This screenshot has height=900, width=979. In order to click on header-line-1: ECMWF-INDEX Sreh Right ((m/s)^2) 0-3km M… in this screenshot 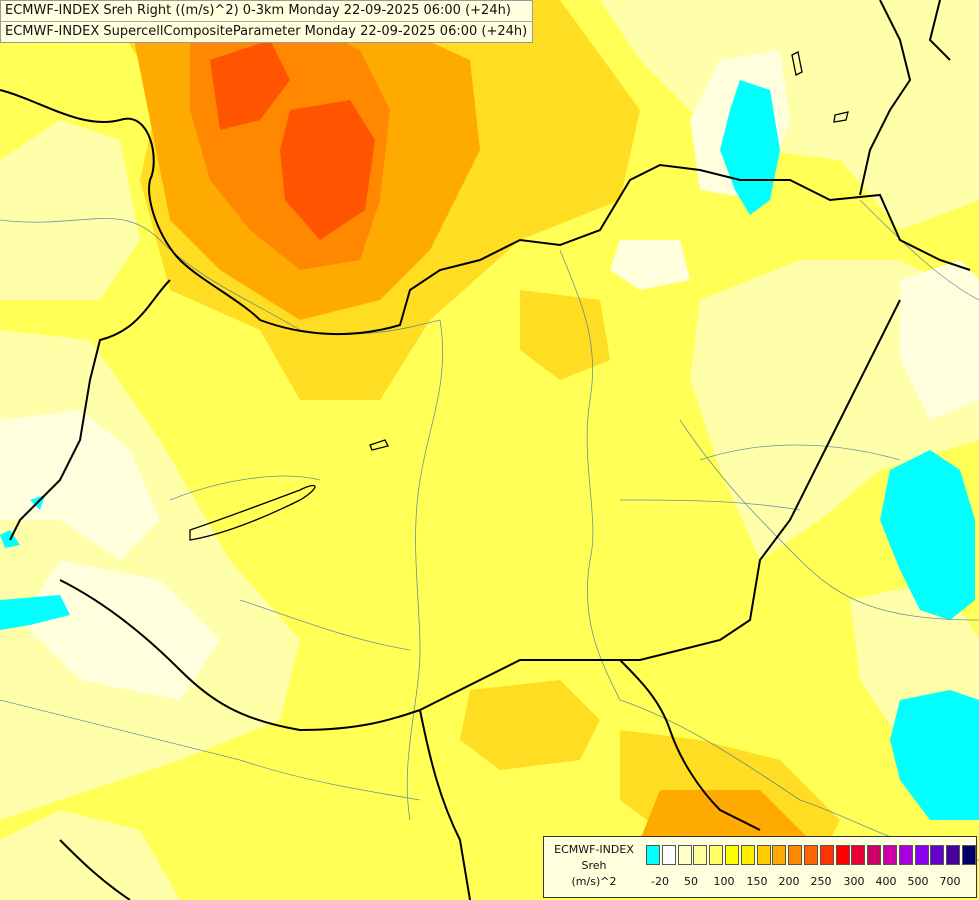, I will do `click(258, 10)`.